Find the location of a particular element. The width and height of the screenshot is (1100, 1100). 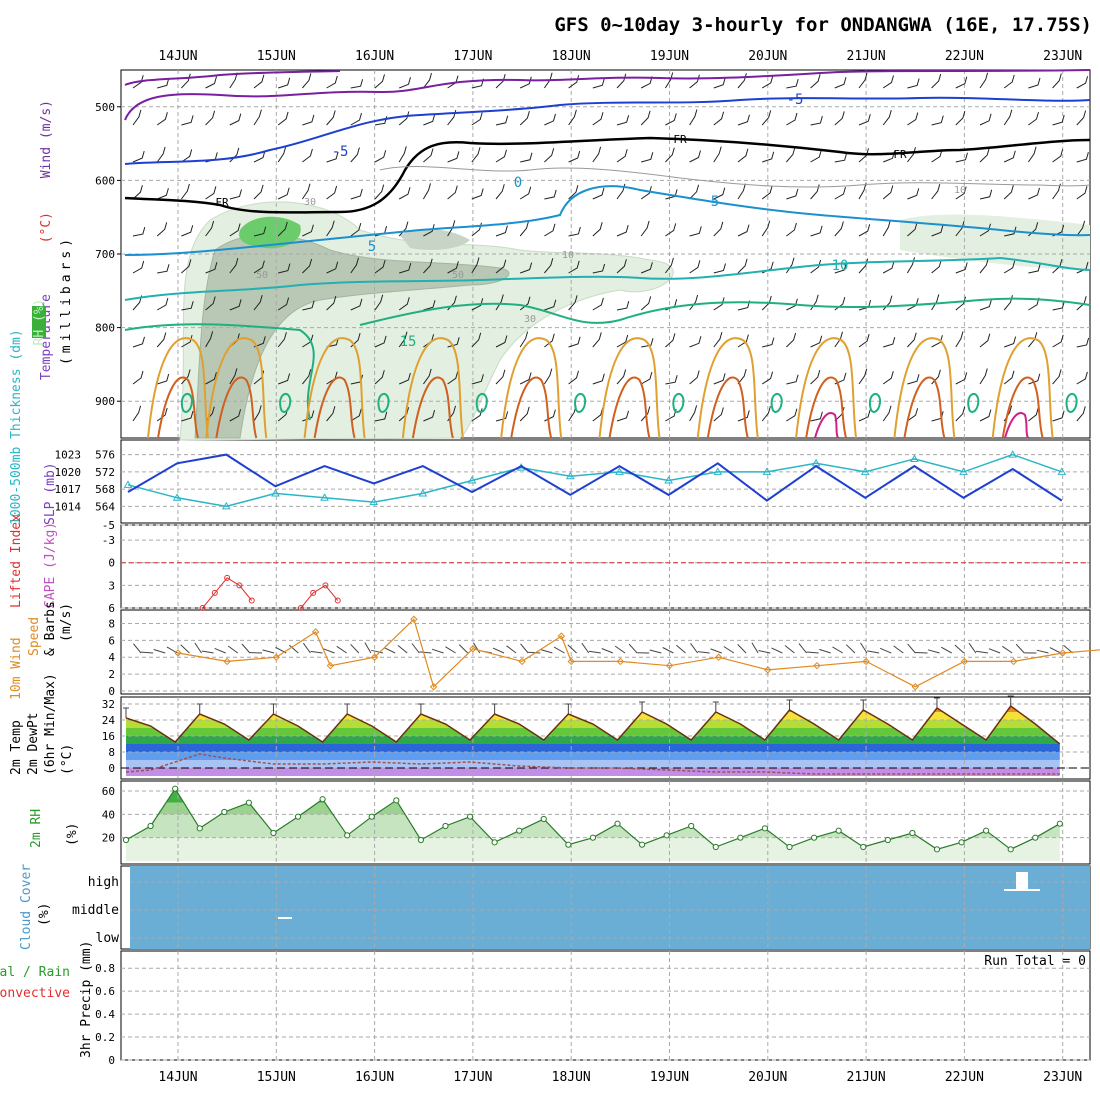

pressure-tick-label: 800 is located at coordinates (105, 328).